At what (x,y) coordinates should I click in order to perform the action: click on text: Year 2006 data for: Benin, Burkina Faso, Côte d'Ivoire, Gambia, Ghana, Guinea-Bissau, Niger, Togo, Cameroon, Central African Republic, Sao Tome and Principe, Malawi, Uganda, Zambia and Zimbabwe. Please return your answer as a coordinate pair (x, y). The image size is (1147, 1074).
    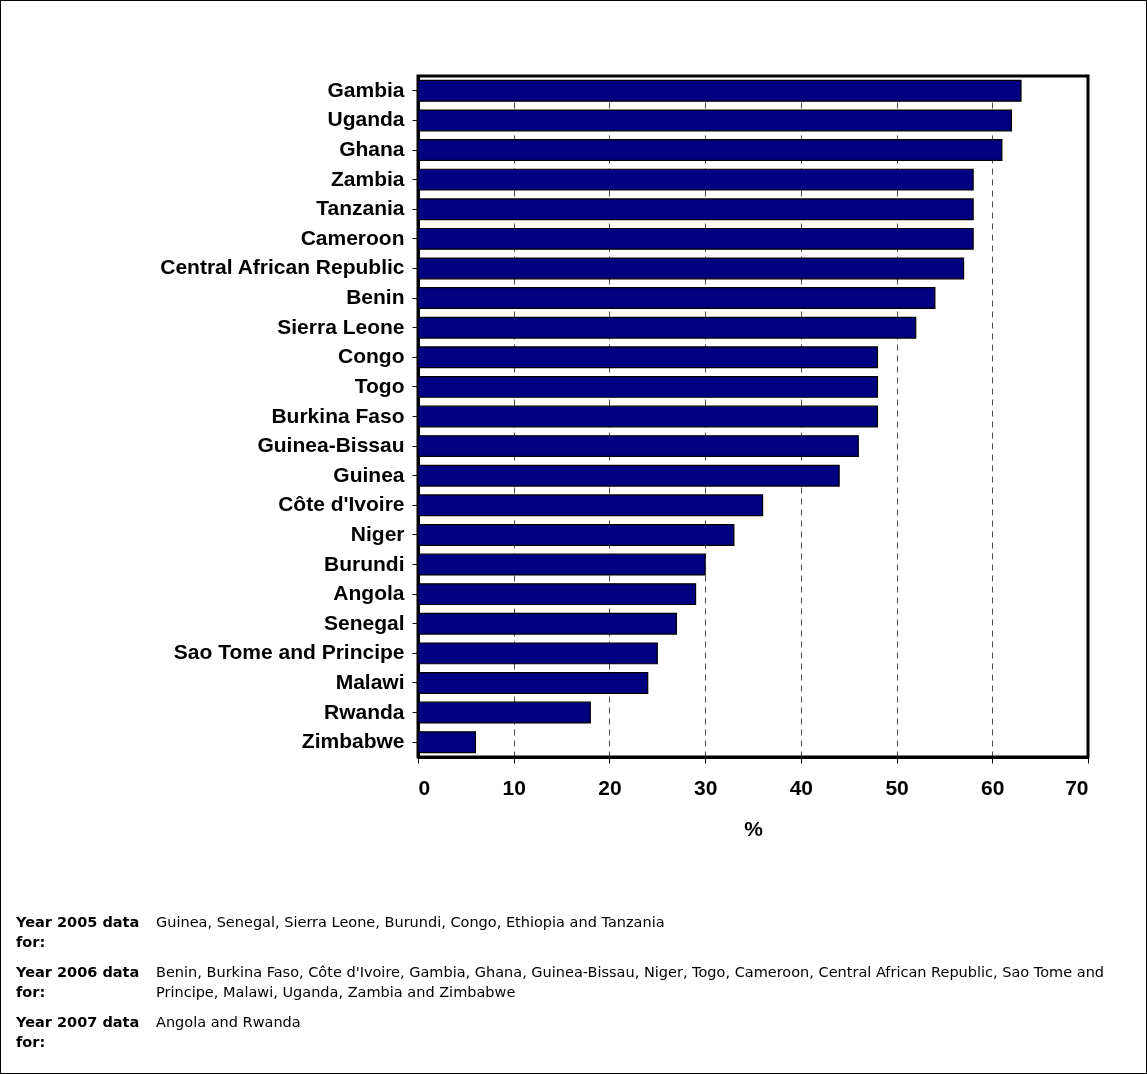
    Looking at the image, I should click on (560, 982).